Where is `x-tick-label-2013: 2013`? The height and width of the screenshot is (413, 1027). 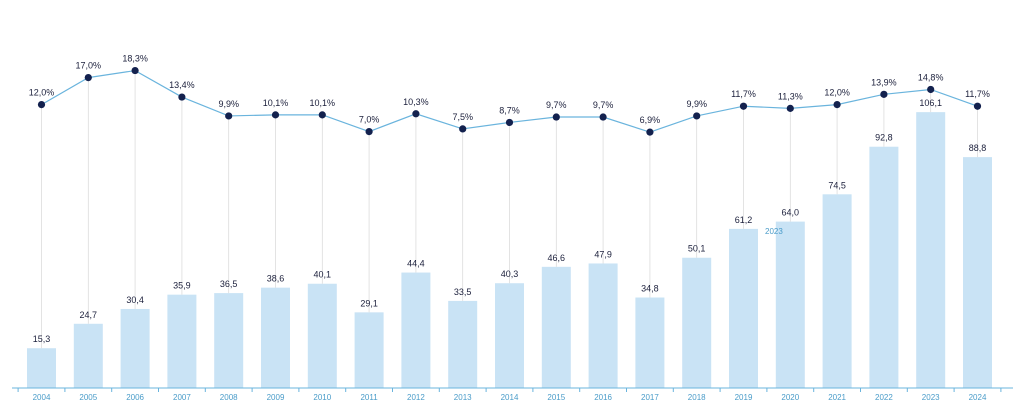 x-tick-label-2013: 2013 is located at coordinates (463, 397).